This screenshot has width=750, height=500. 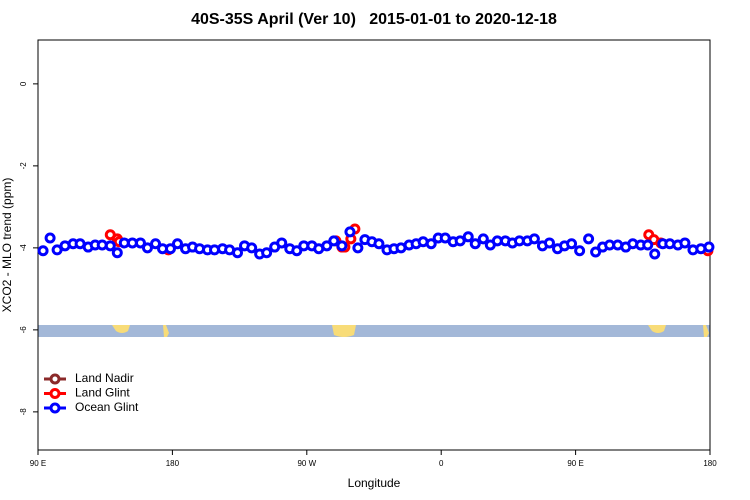 What do you see at coordinates (102, 393) in the screenshot?
I see `legend-label: Land Glint` at bounding box center [102, 393].